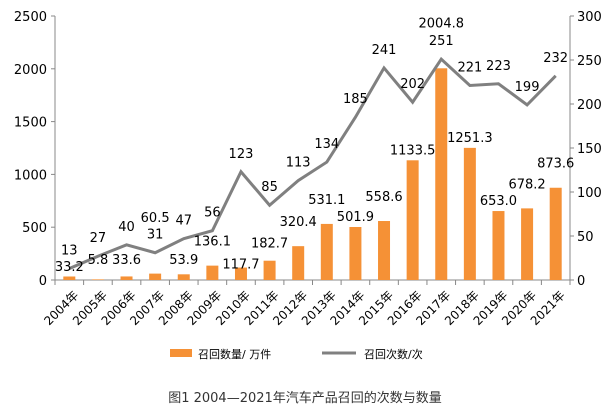 The height and width of the screenshot is (414, 610). I want to click on line-data-label: 202, so click(412, 84).